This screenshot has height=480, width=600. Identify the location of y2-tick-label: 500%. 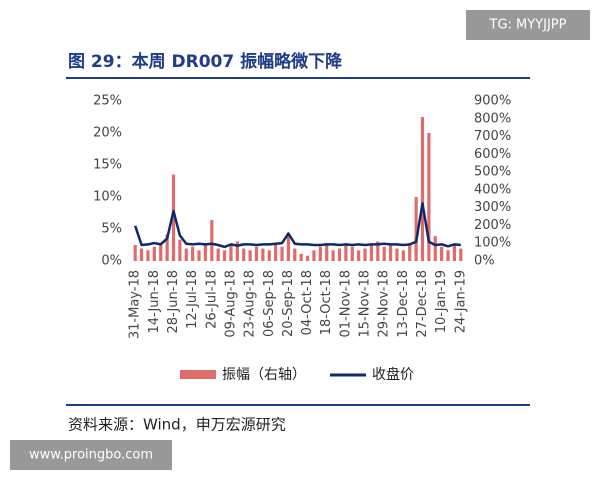
(492, 172).